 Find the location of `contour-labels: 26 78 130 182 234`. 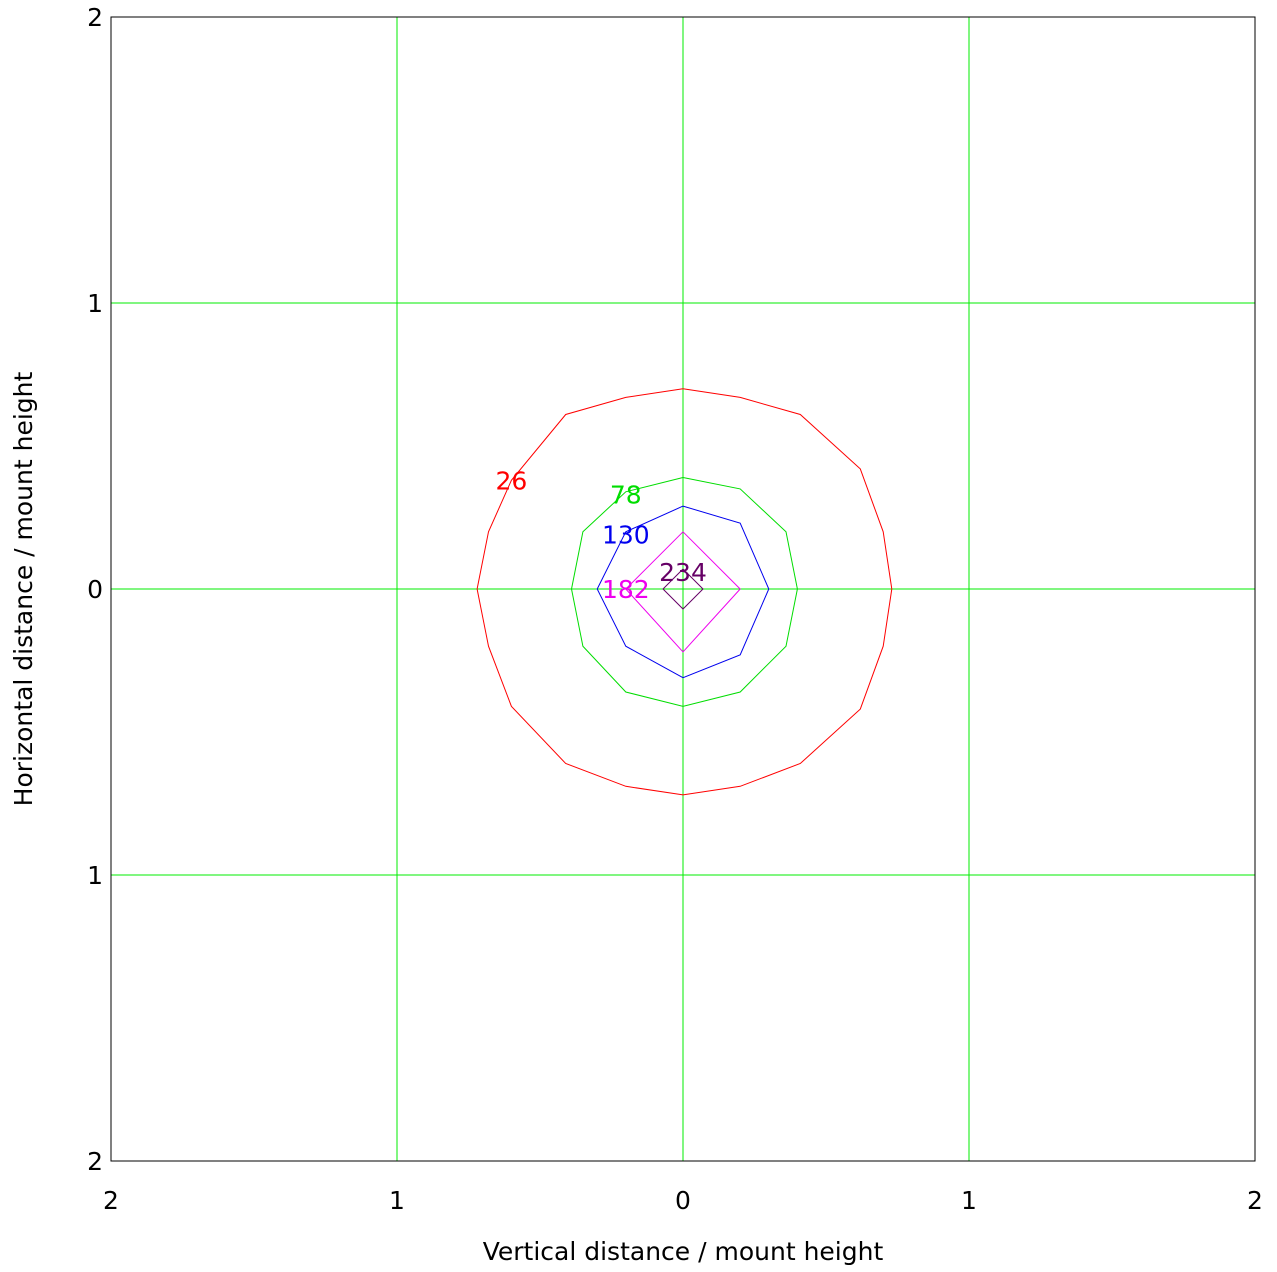

contour-labels: 26 78 130 182 234 is located at coordinates (600, 535).